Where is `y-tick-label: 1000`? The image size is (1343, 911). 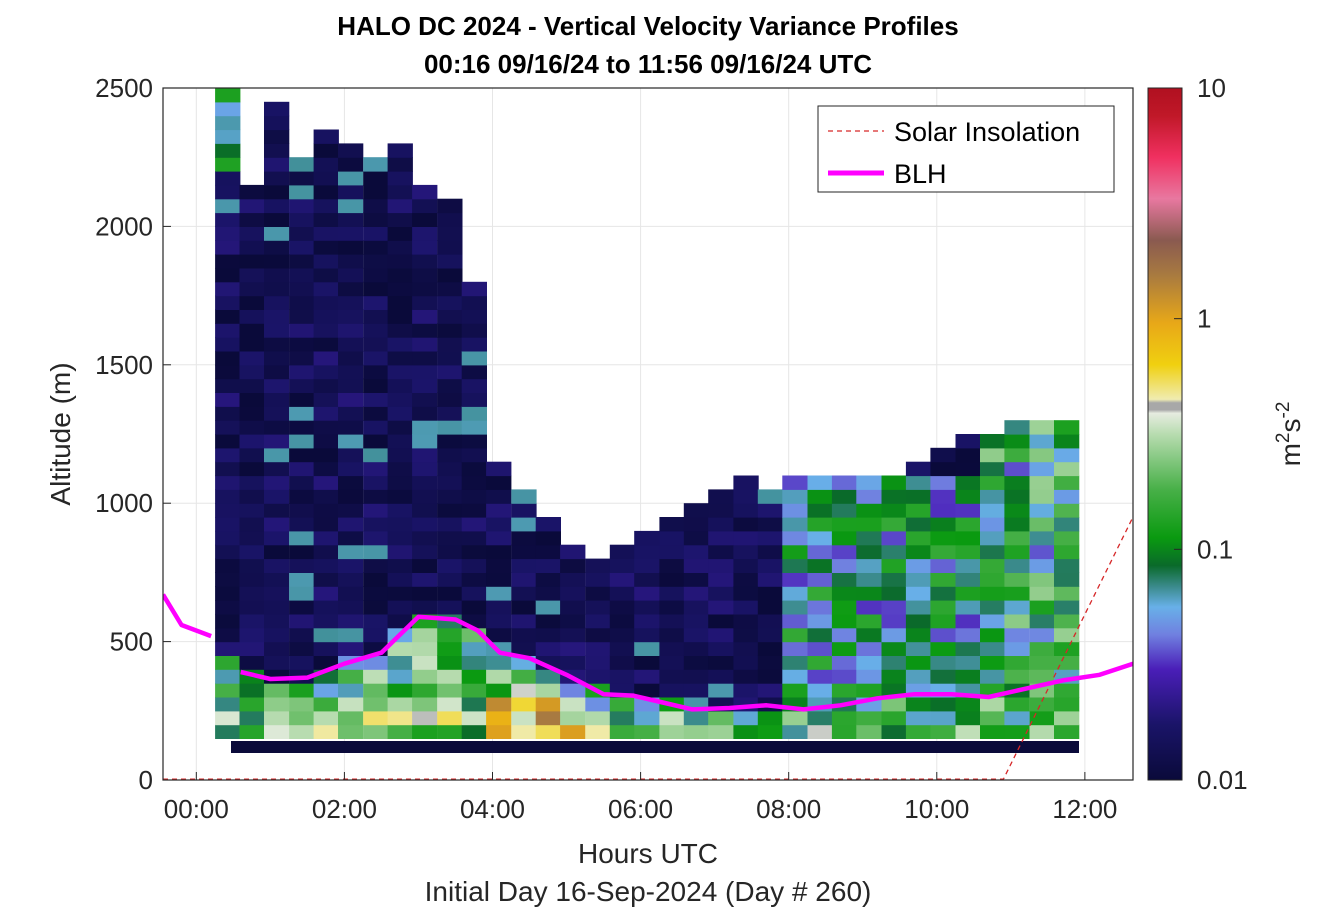 y-tick-label: 1000 is located at coordinates (124, 503).